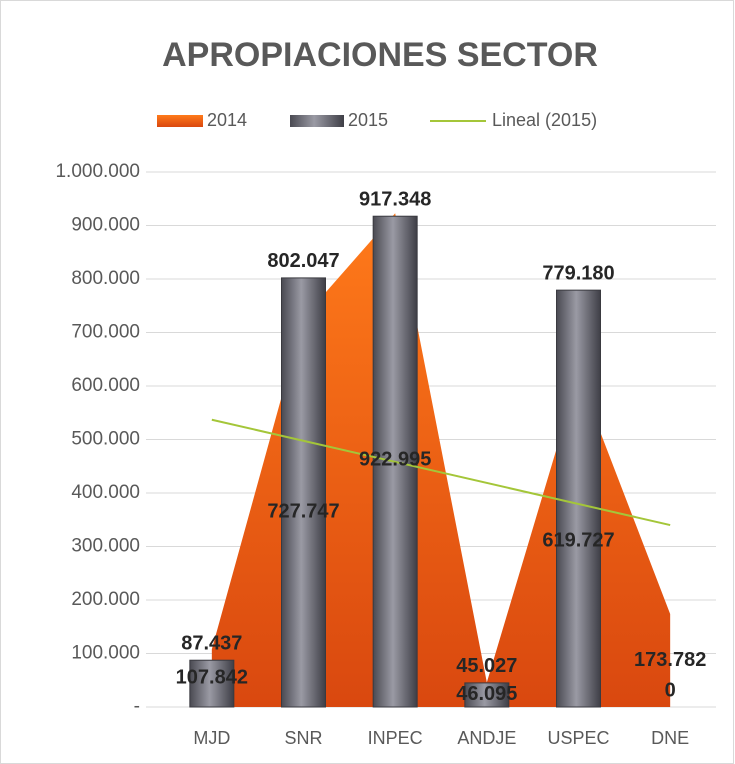 The width and height of the screenshot is (735, 764). I want to click on data-label: 619.727, so click(578, 541).